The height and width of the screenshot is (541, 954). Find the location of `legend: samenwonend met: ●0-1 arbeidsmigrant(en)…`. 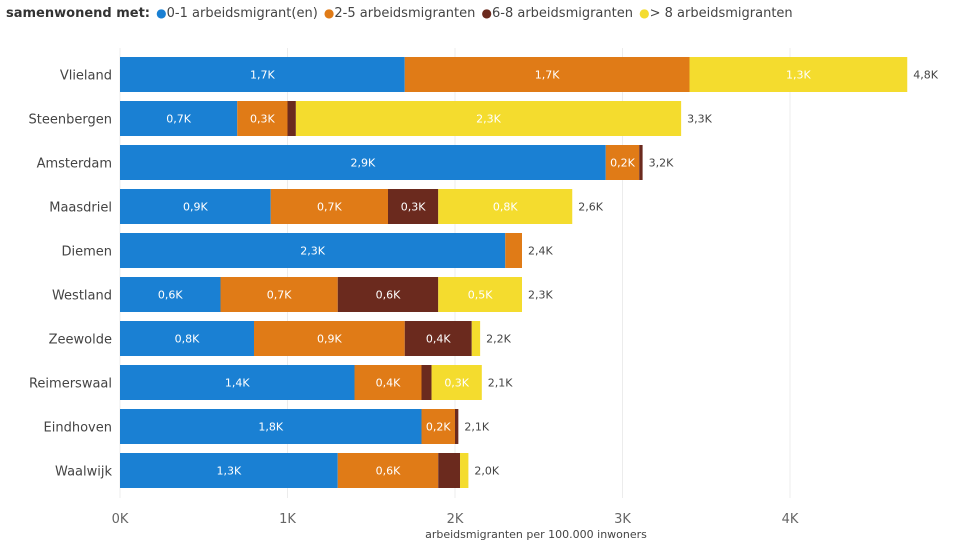

legend: samenwonend met: ●0-1 arbeidsmigrant(en)… is located at coordinates (399, 13).